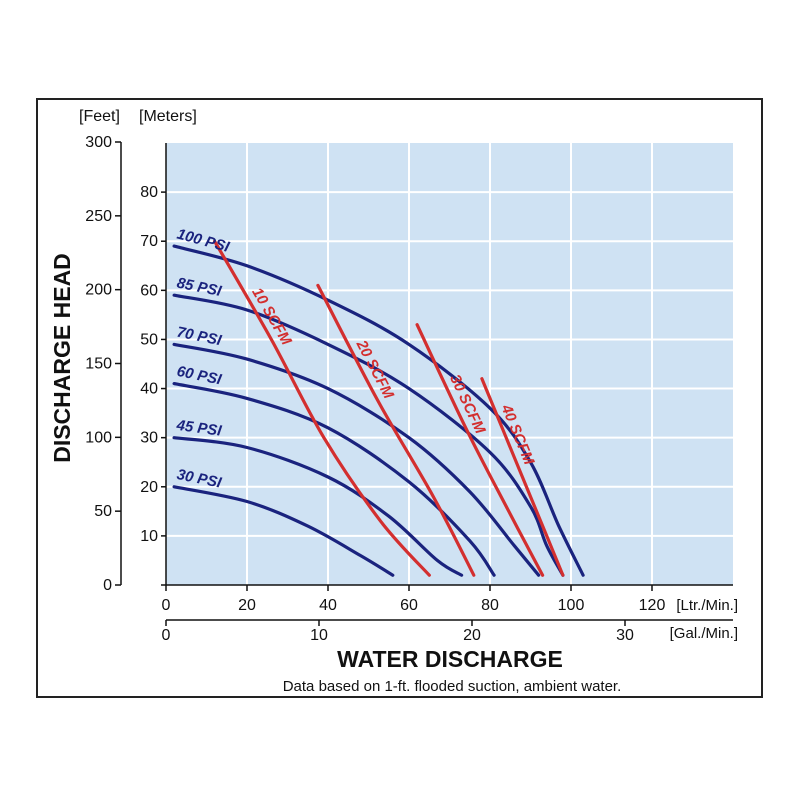 The height and width of the screenshot is (800, 800). What do you see at coordinates (149, 389) in the screenshot?
I see `meters-tick-label: 40` at bounding box center [149, 389].